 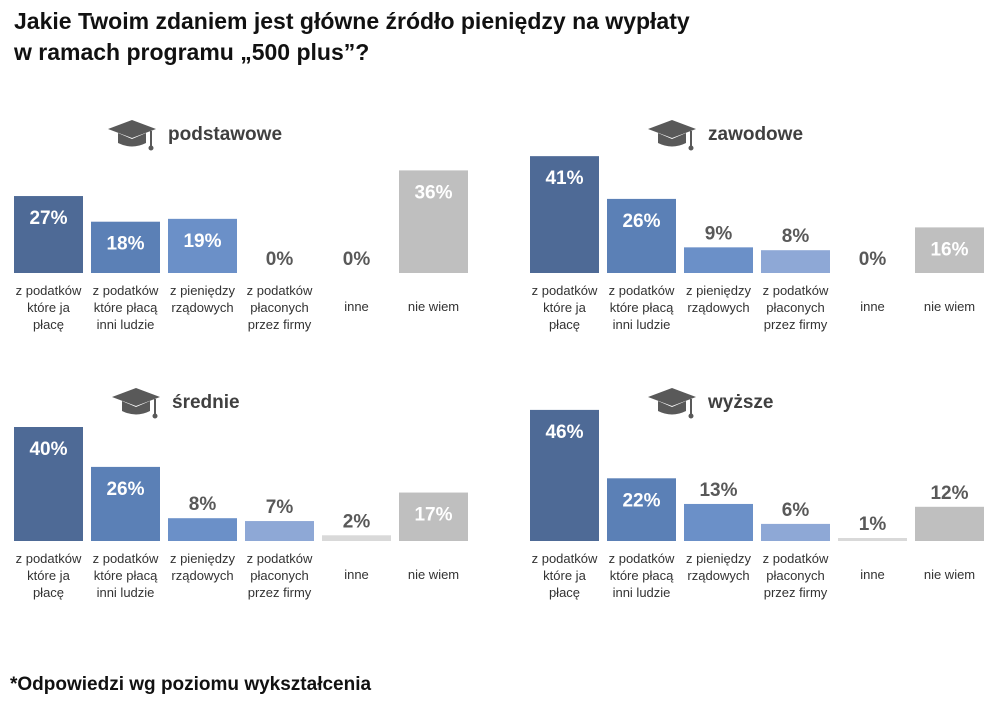 What do you see at coordinates (225, 134) in the screenshot?
I see `panel-title: podstawowe` at bounding box center [225, 134].